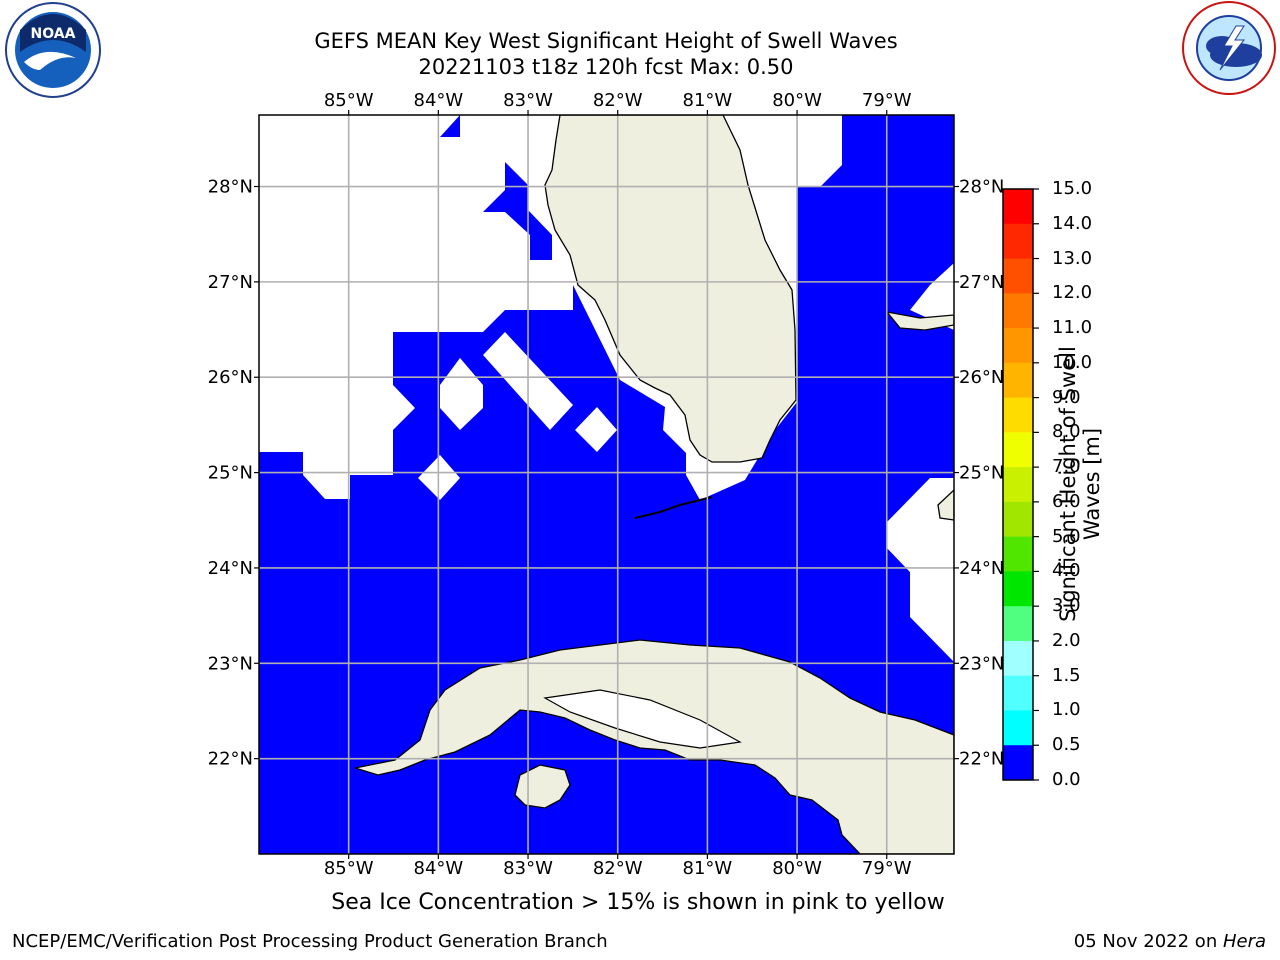 The image size is (1280, 960). What do you see at coordinates (887, 868) in the screenshot?
I see `lon-label-bottom: 79°W` at bounding box center [887, 868].